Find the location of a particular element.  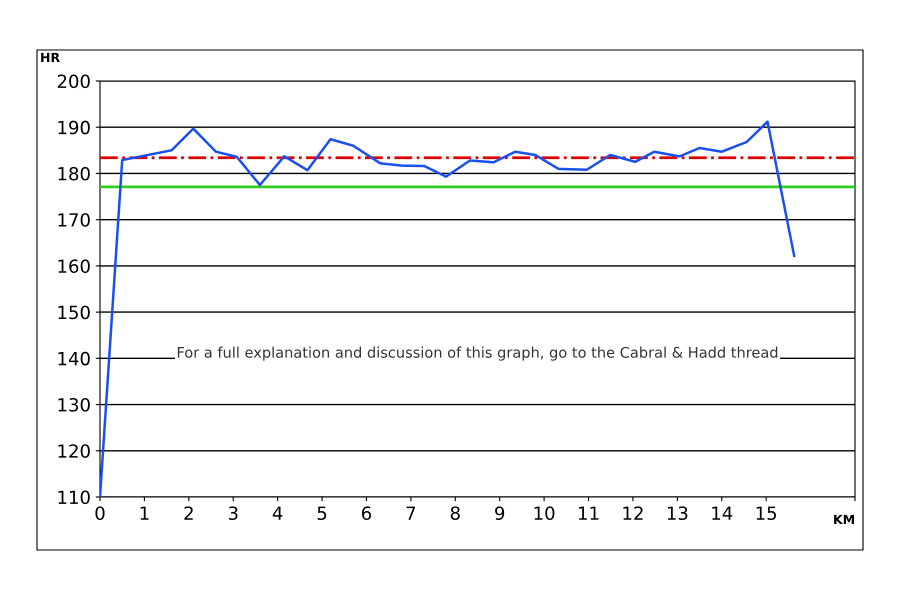

x-tick-label: 13 is located at coordinates (678, 513).